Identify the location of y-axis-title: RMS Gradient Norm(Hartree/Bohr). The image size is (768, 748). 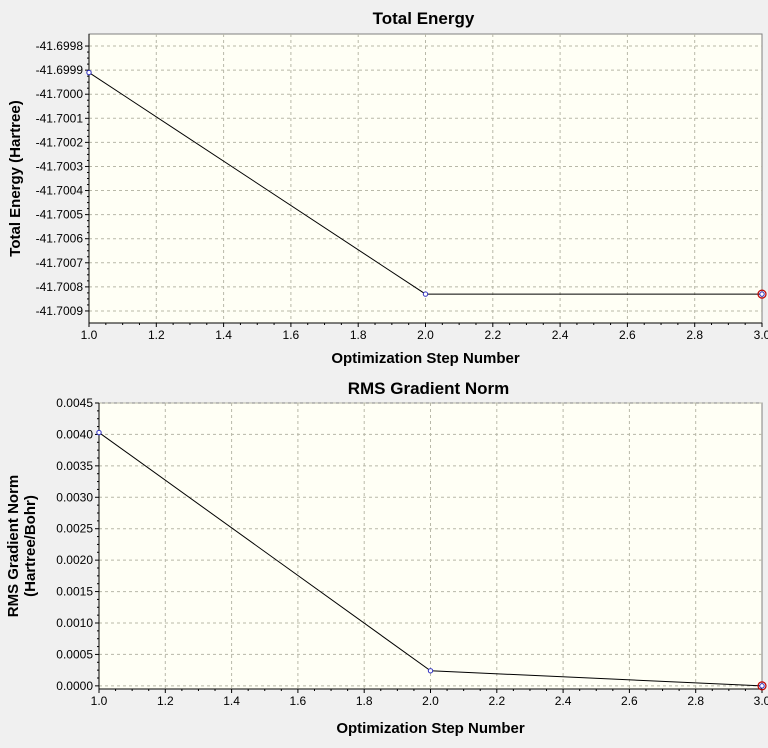
(22, 546).